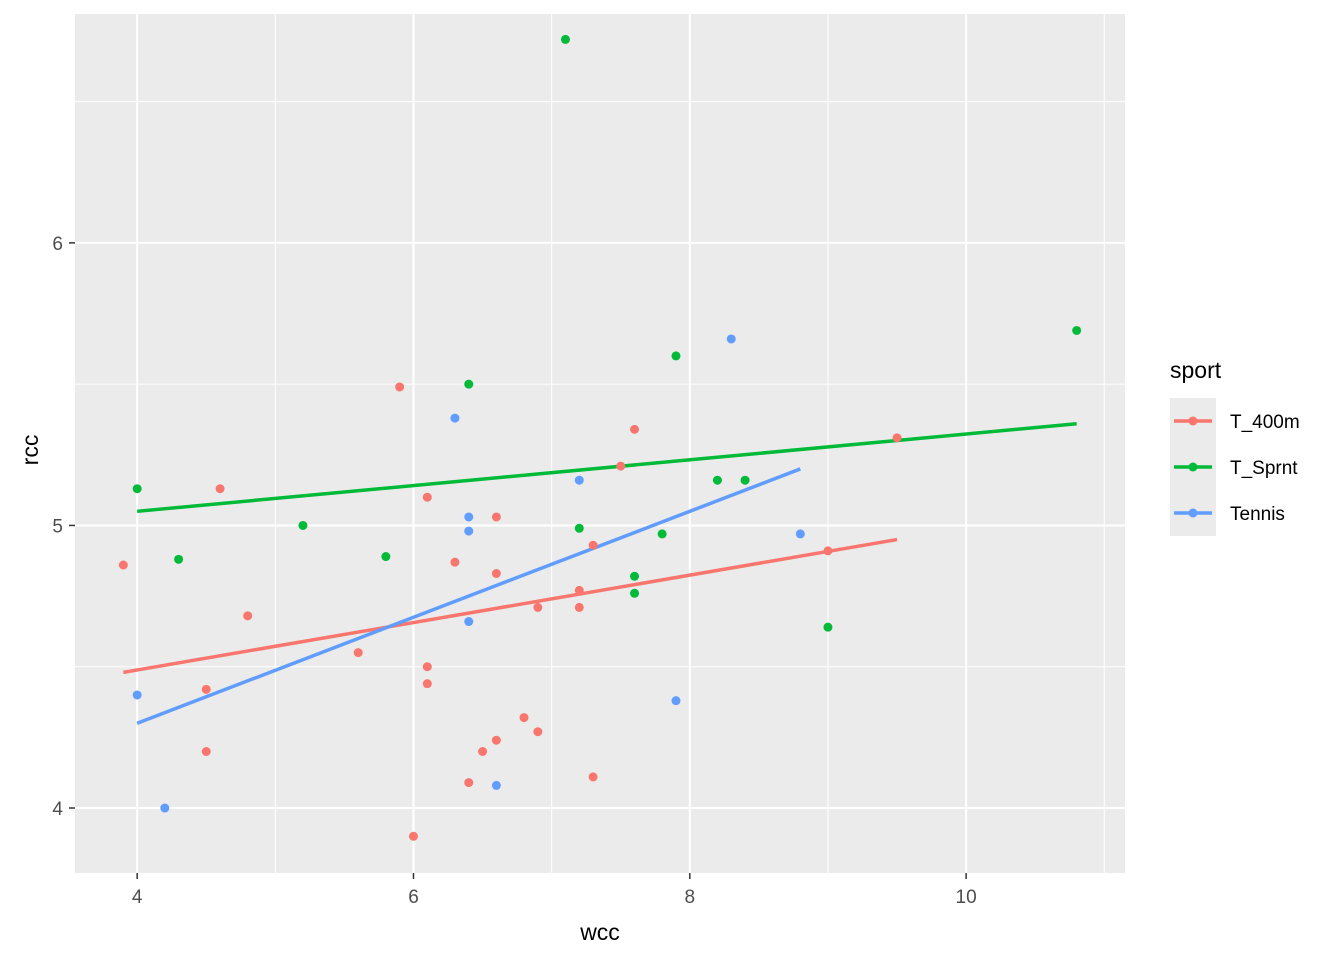 Image resolution: width=1344 pixels, height=960 pixels. Describe the element at coordinates (57, 526) in the screenshot. I see `y-tick-label: 5` at that location.